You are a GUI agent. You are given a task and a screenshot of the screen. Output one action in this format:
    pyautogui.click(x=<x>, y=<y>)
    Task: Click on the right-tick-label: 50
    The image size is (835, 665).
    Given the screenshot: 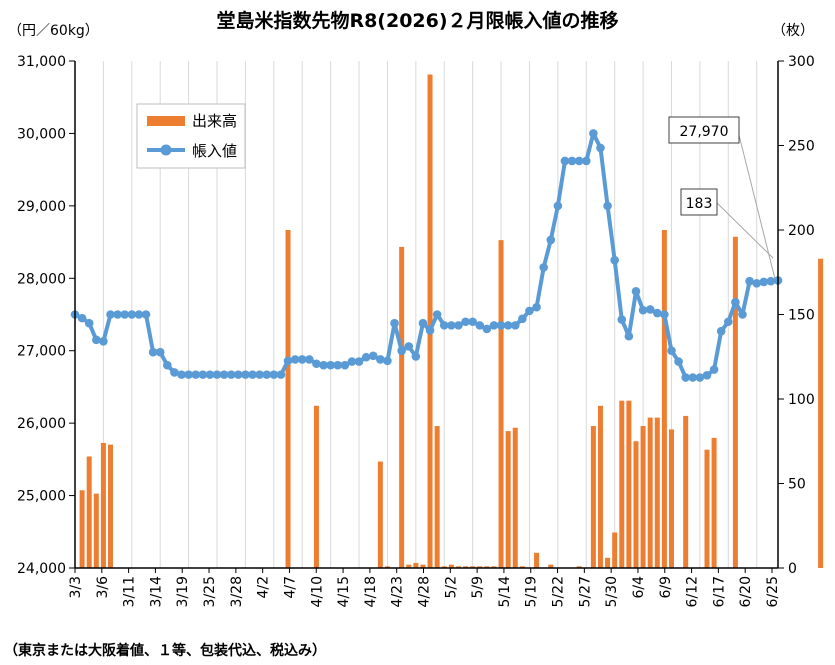 What is the action you would take?
    pyautogui.click(x=797, y=485)
    